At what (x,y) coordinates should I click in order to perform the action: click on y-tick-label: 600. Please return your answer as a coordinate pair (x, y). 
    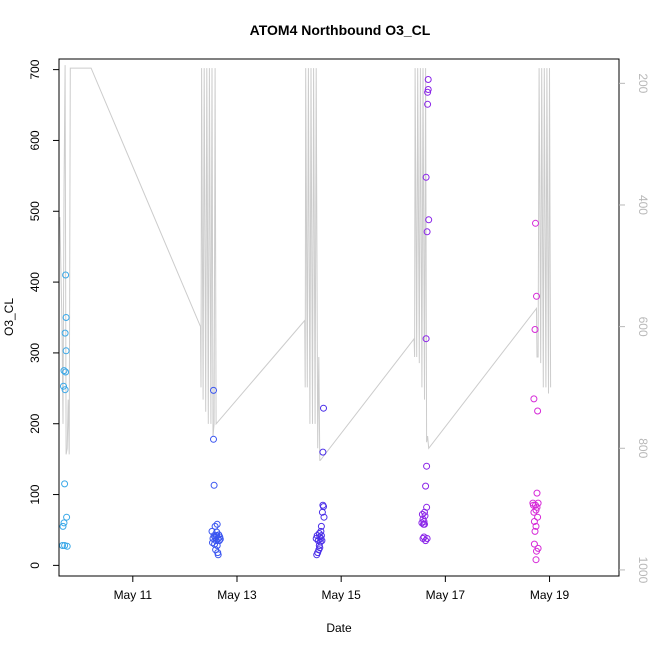
    Looking at the image, I should click on (35, 140).